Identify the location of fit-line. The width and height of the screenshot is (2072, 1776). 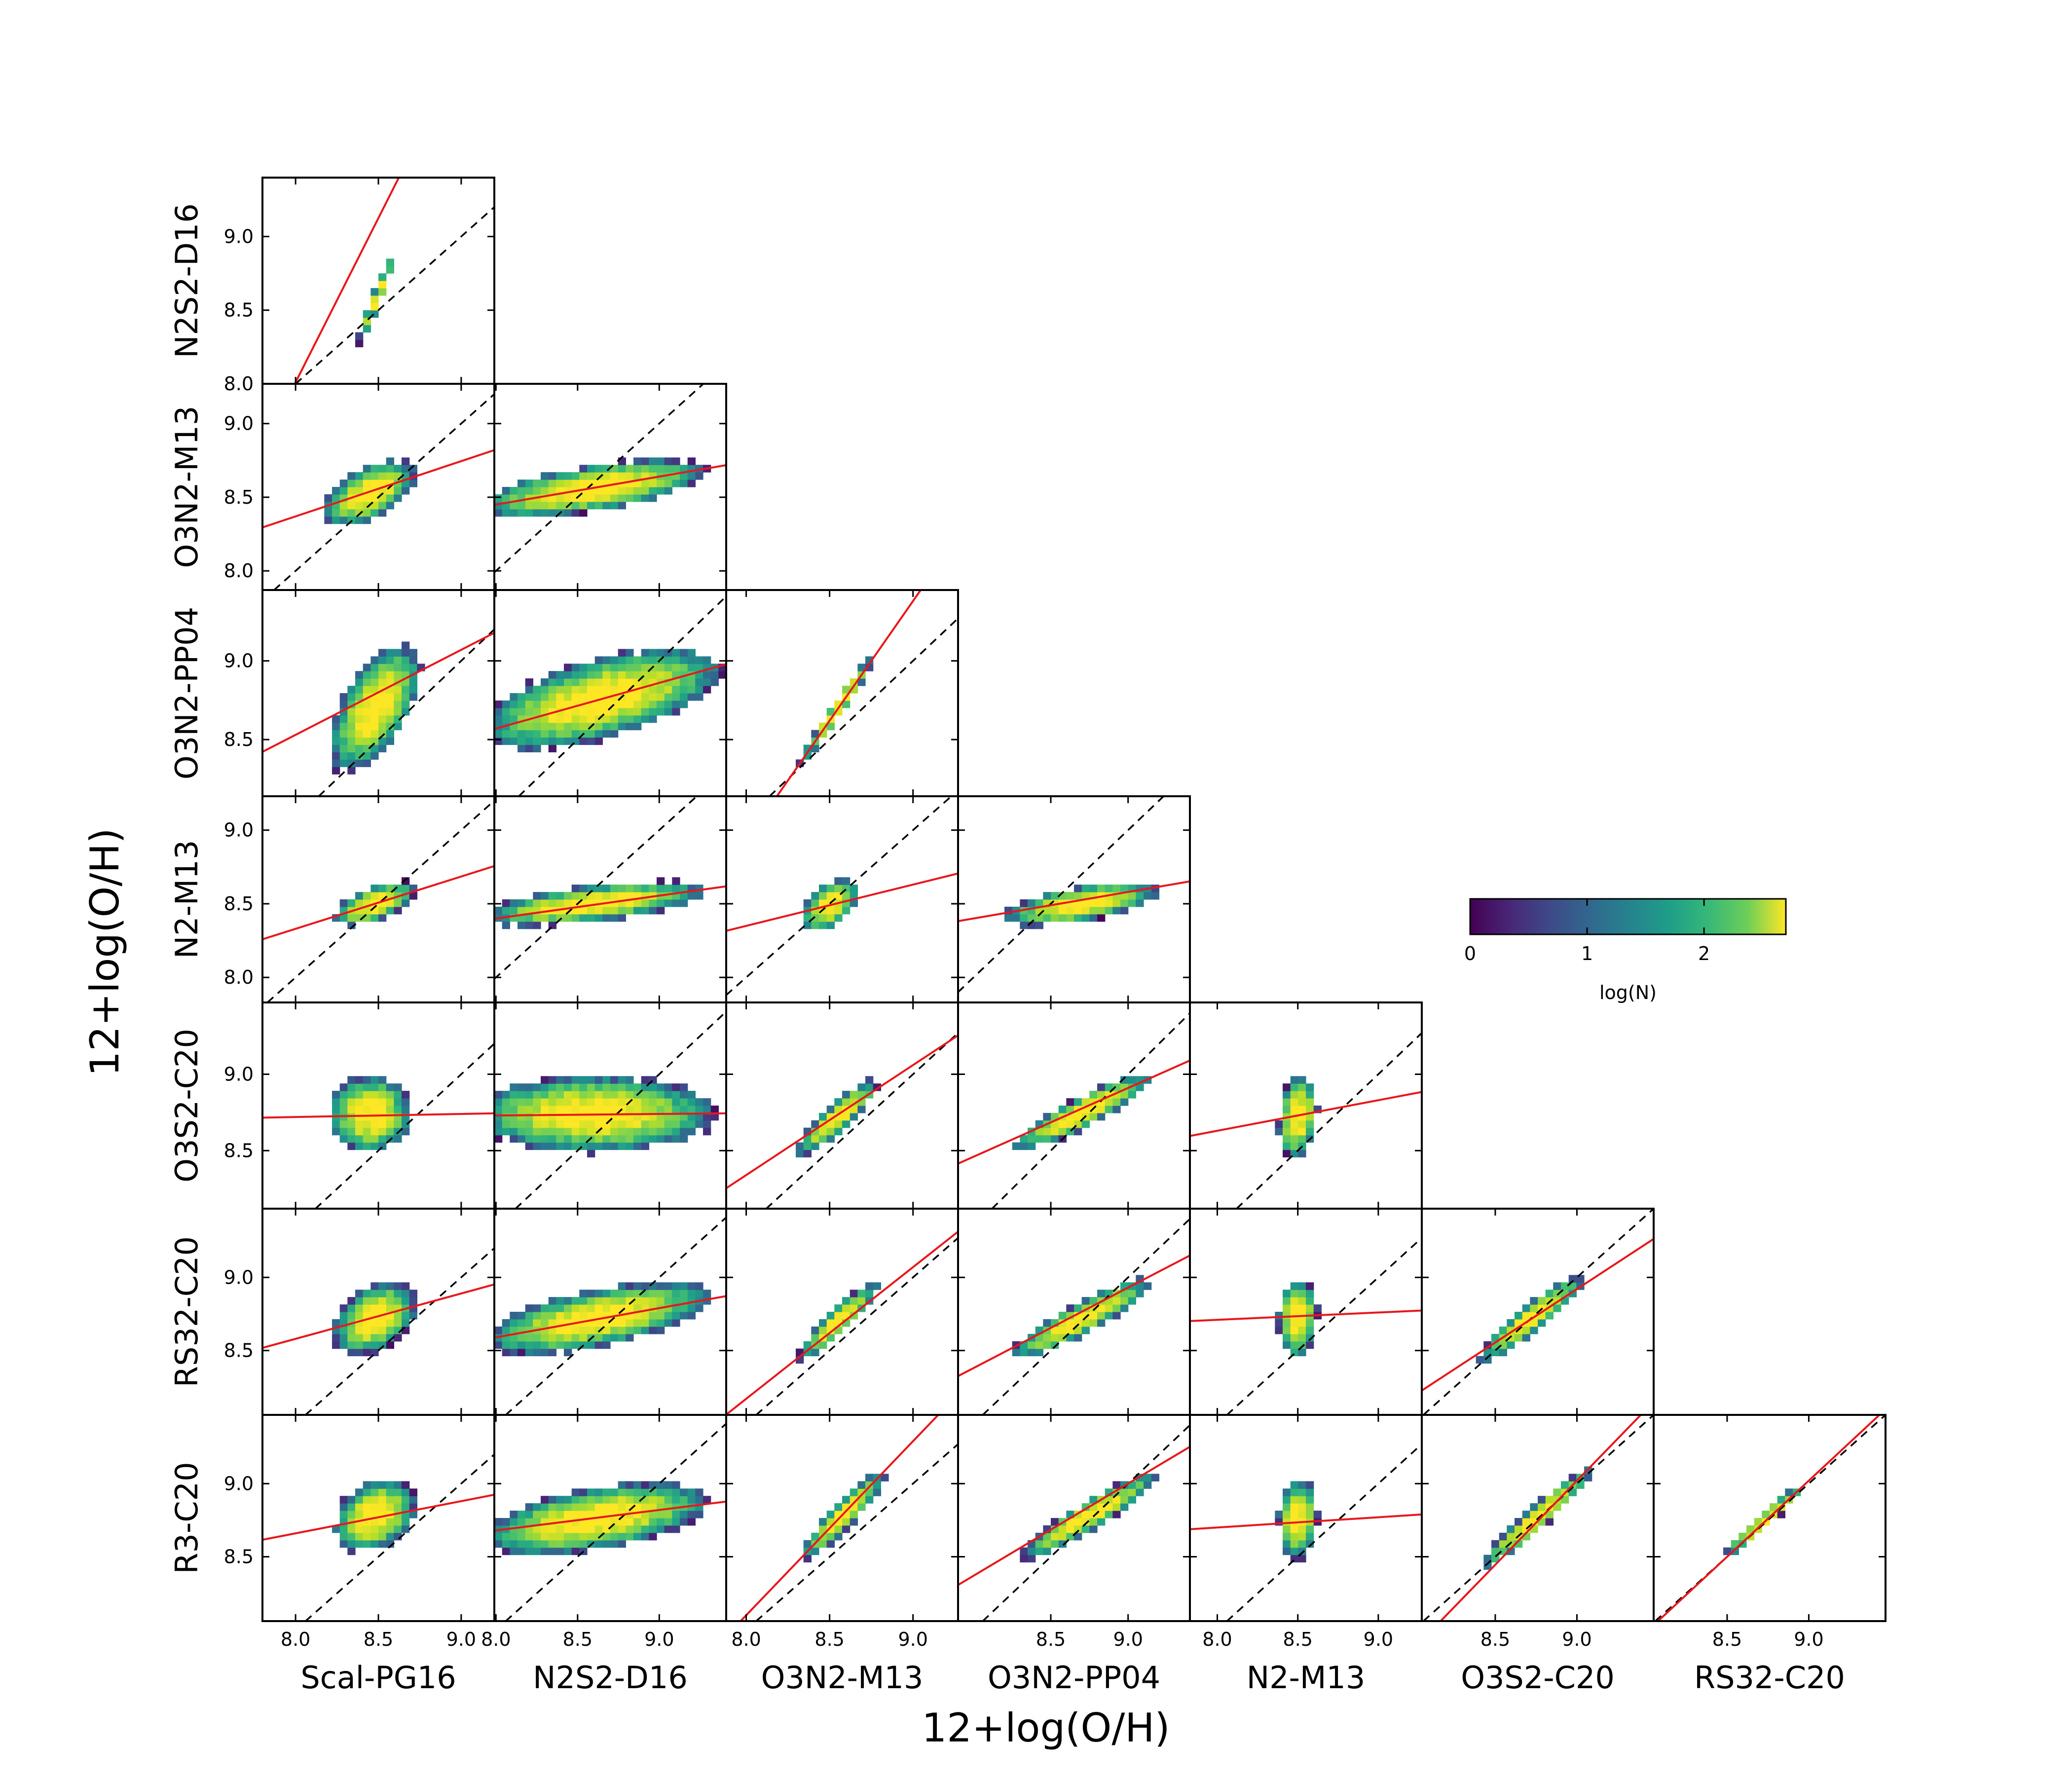
(610, 1317).